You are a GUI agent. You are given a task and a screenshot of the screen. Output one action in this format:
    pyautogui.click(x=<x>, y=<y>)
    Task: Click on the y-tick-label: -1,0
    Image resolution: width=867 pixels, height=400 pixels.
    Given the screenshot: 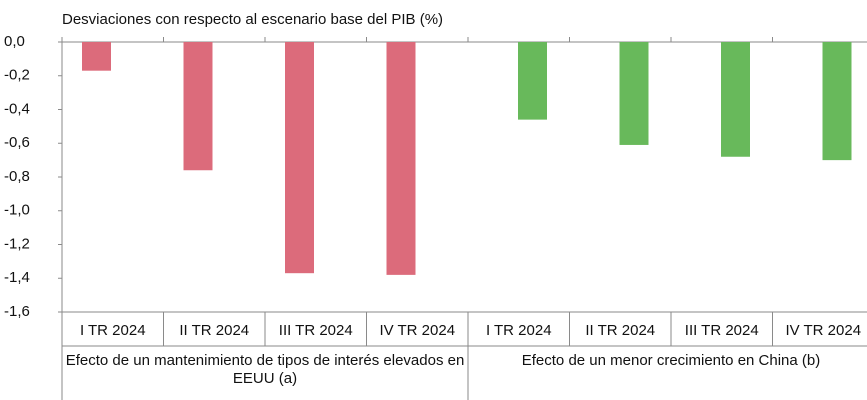 What is the action you would take?
    pyautogui.click(x=17, y=210)
    